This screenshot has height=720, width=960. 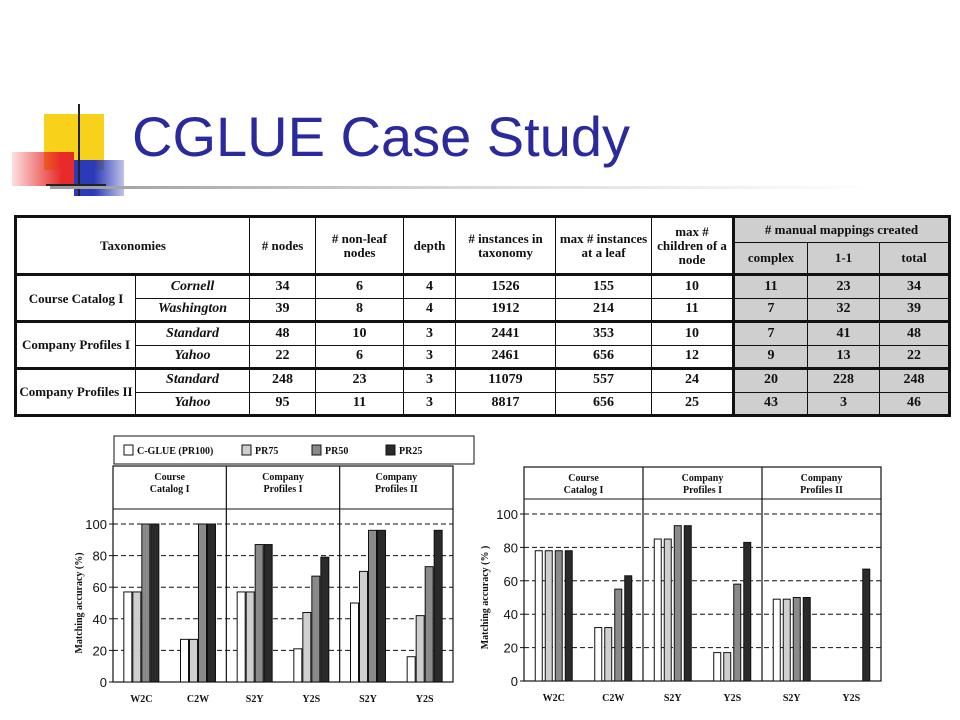 I want to click on cell-nodes: 22, so click(x=283, y=357).